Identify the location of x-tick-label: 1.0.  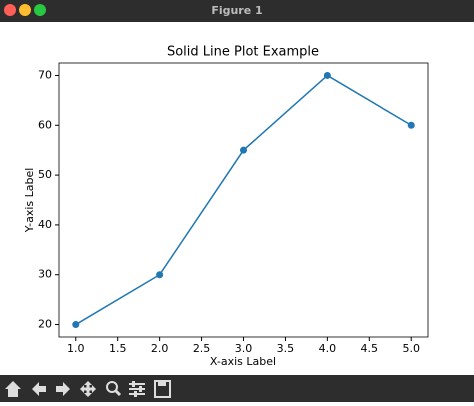
(76, 348).